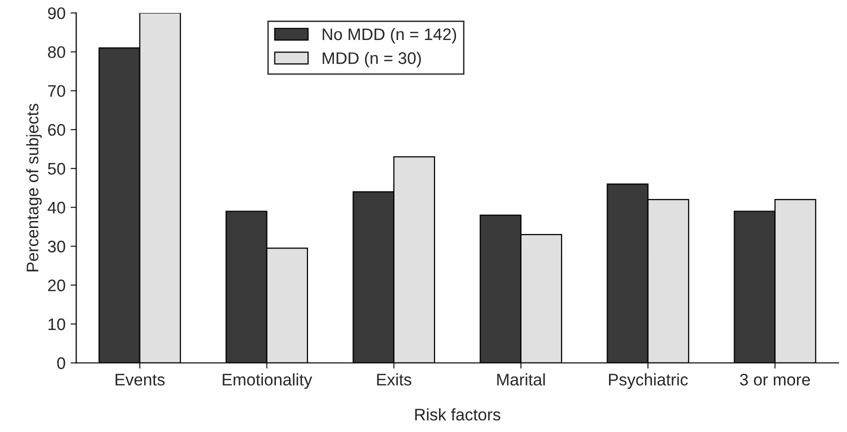  I want to click on x-tick-label: Emotionality, so click(267, 381).